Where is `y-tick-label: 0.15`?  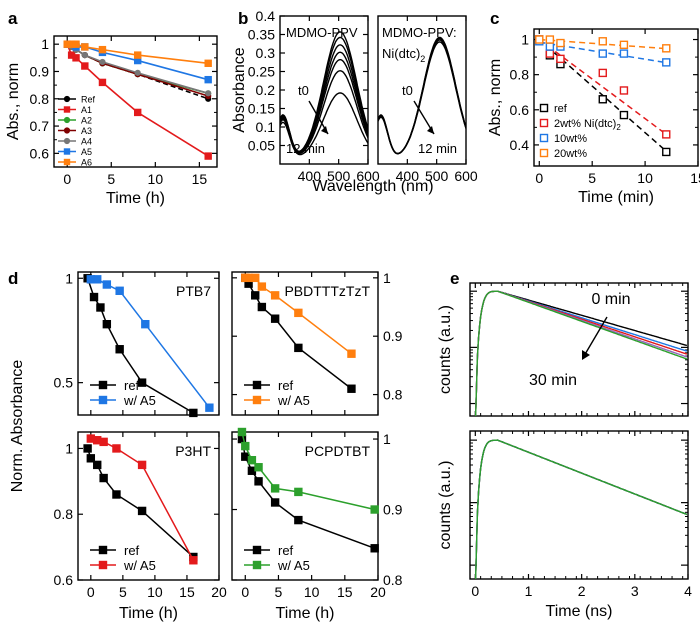
y-tick-label: 0.15 is located at coordinates (261, 109).